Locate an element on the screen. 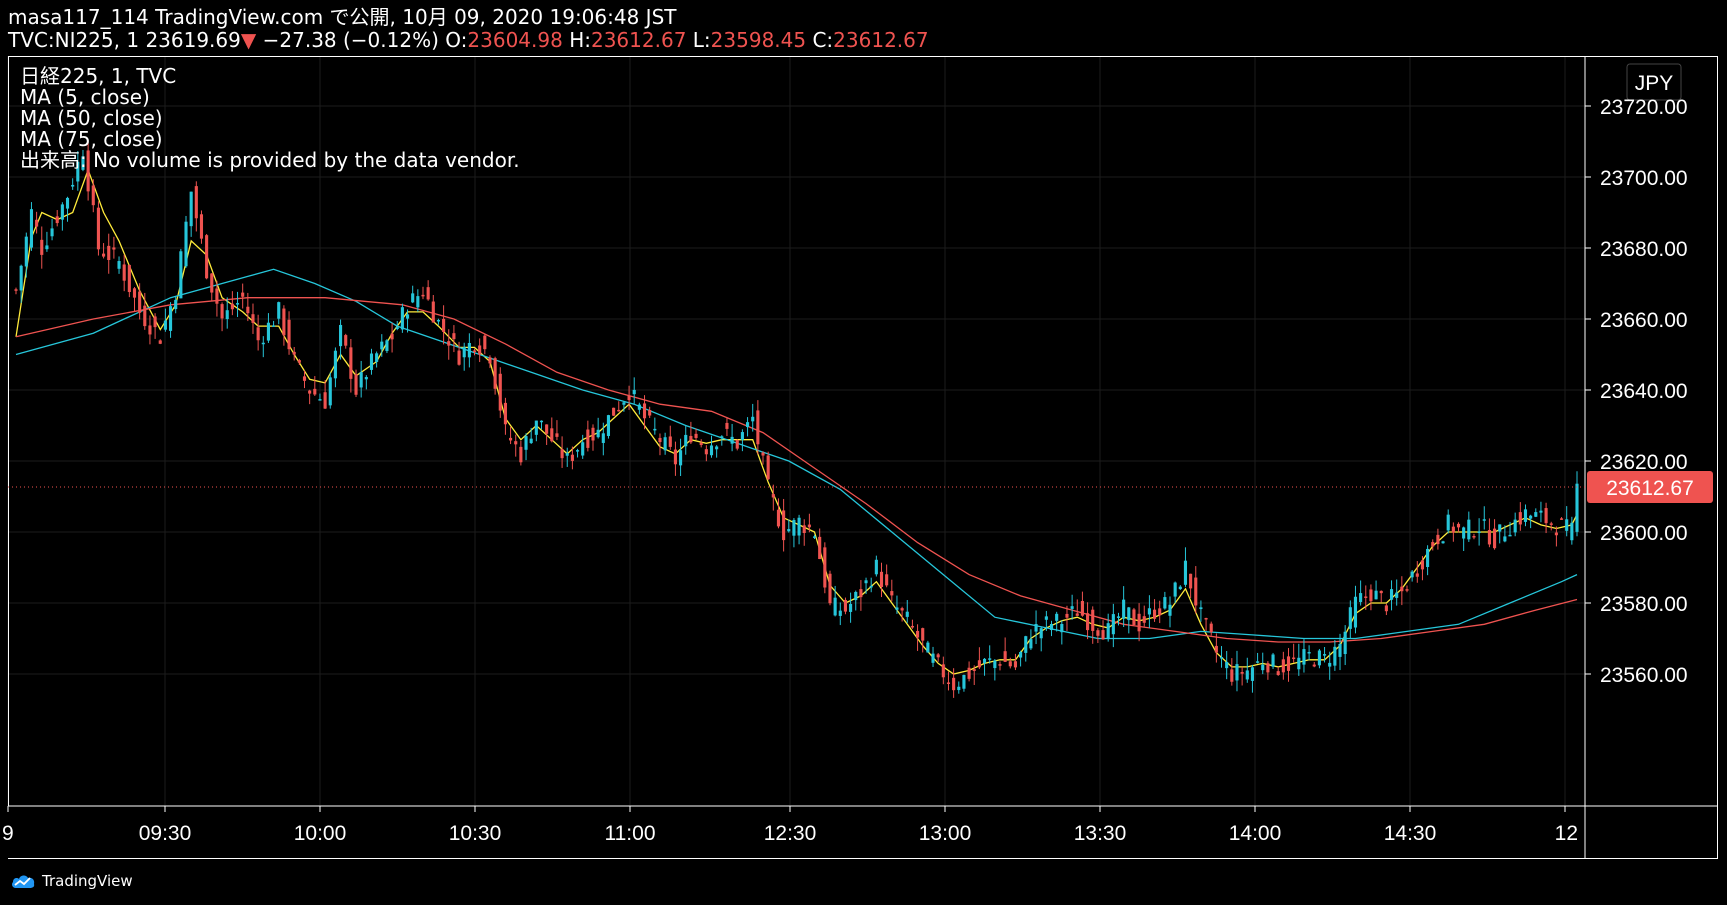  currency-button is located at coordinates (1654, 82).